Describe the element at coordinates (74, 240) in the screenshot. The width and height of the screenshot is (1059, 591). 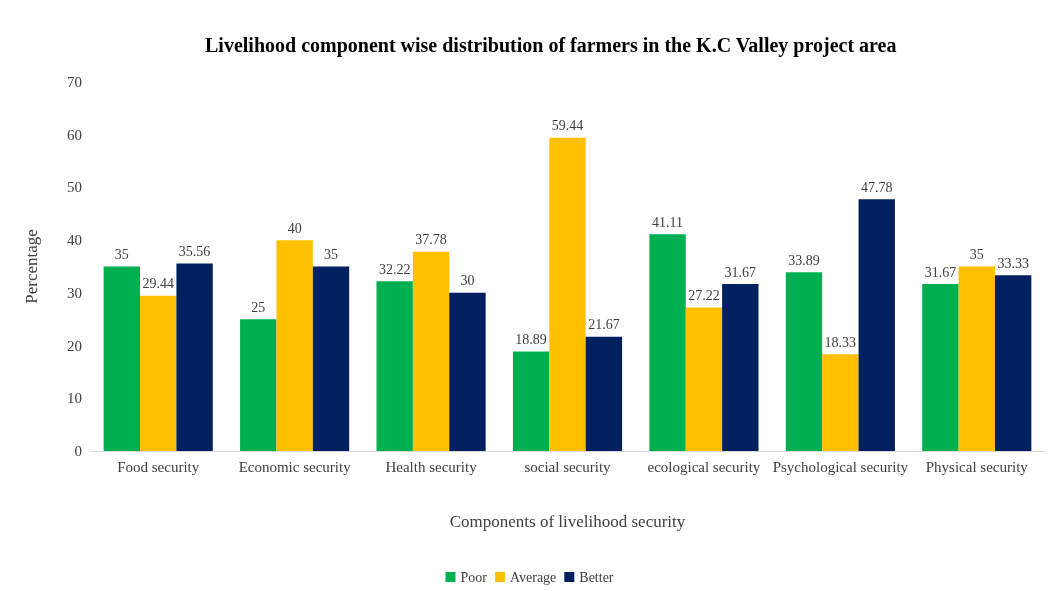
I see `y-tick-label: 40` at that location.